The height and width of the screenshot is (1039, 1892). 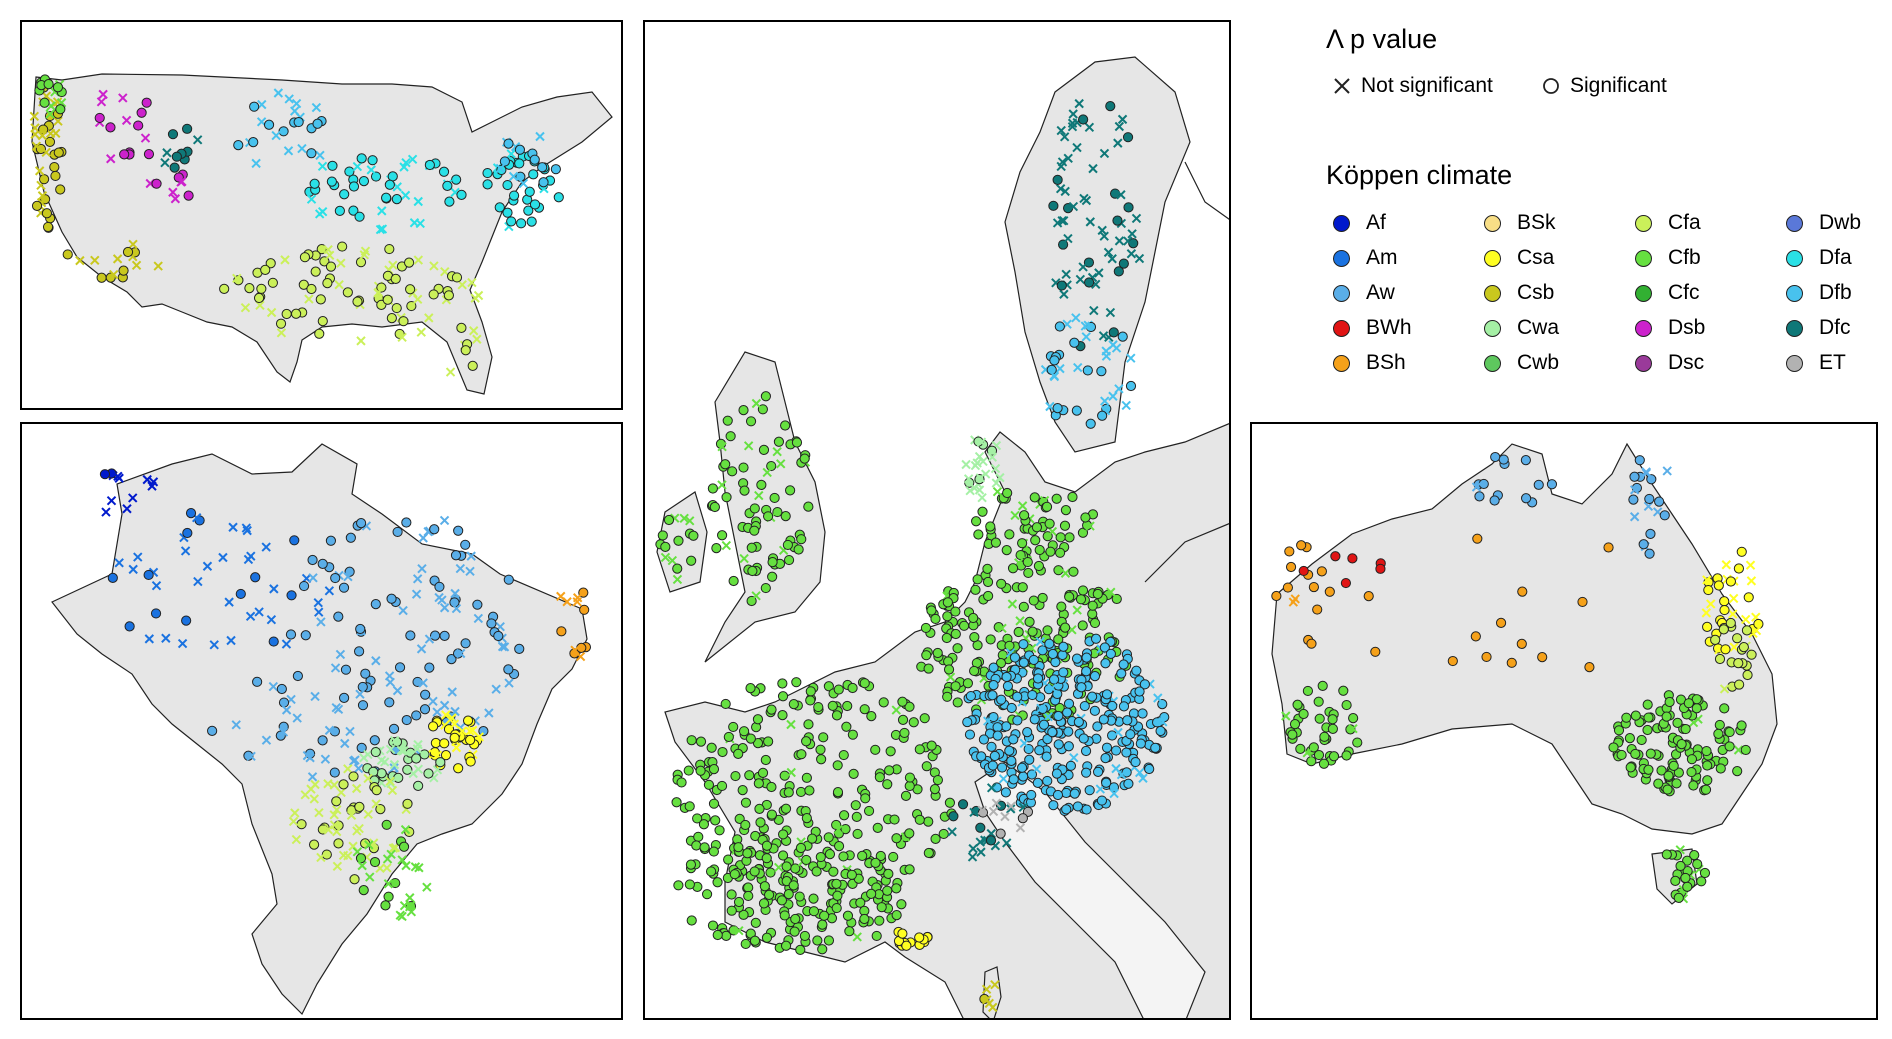 What do you see at coordinates (1341, 223) in the screenshot?
I see `legend-swatch-af` at bounding box center [1341, 223].